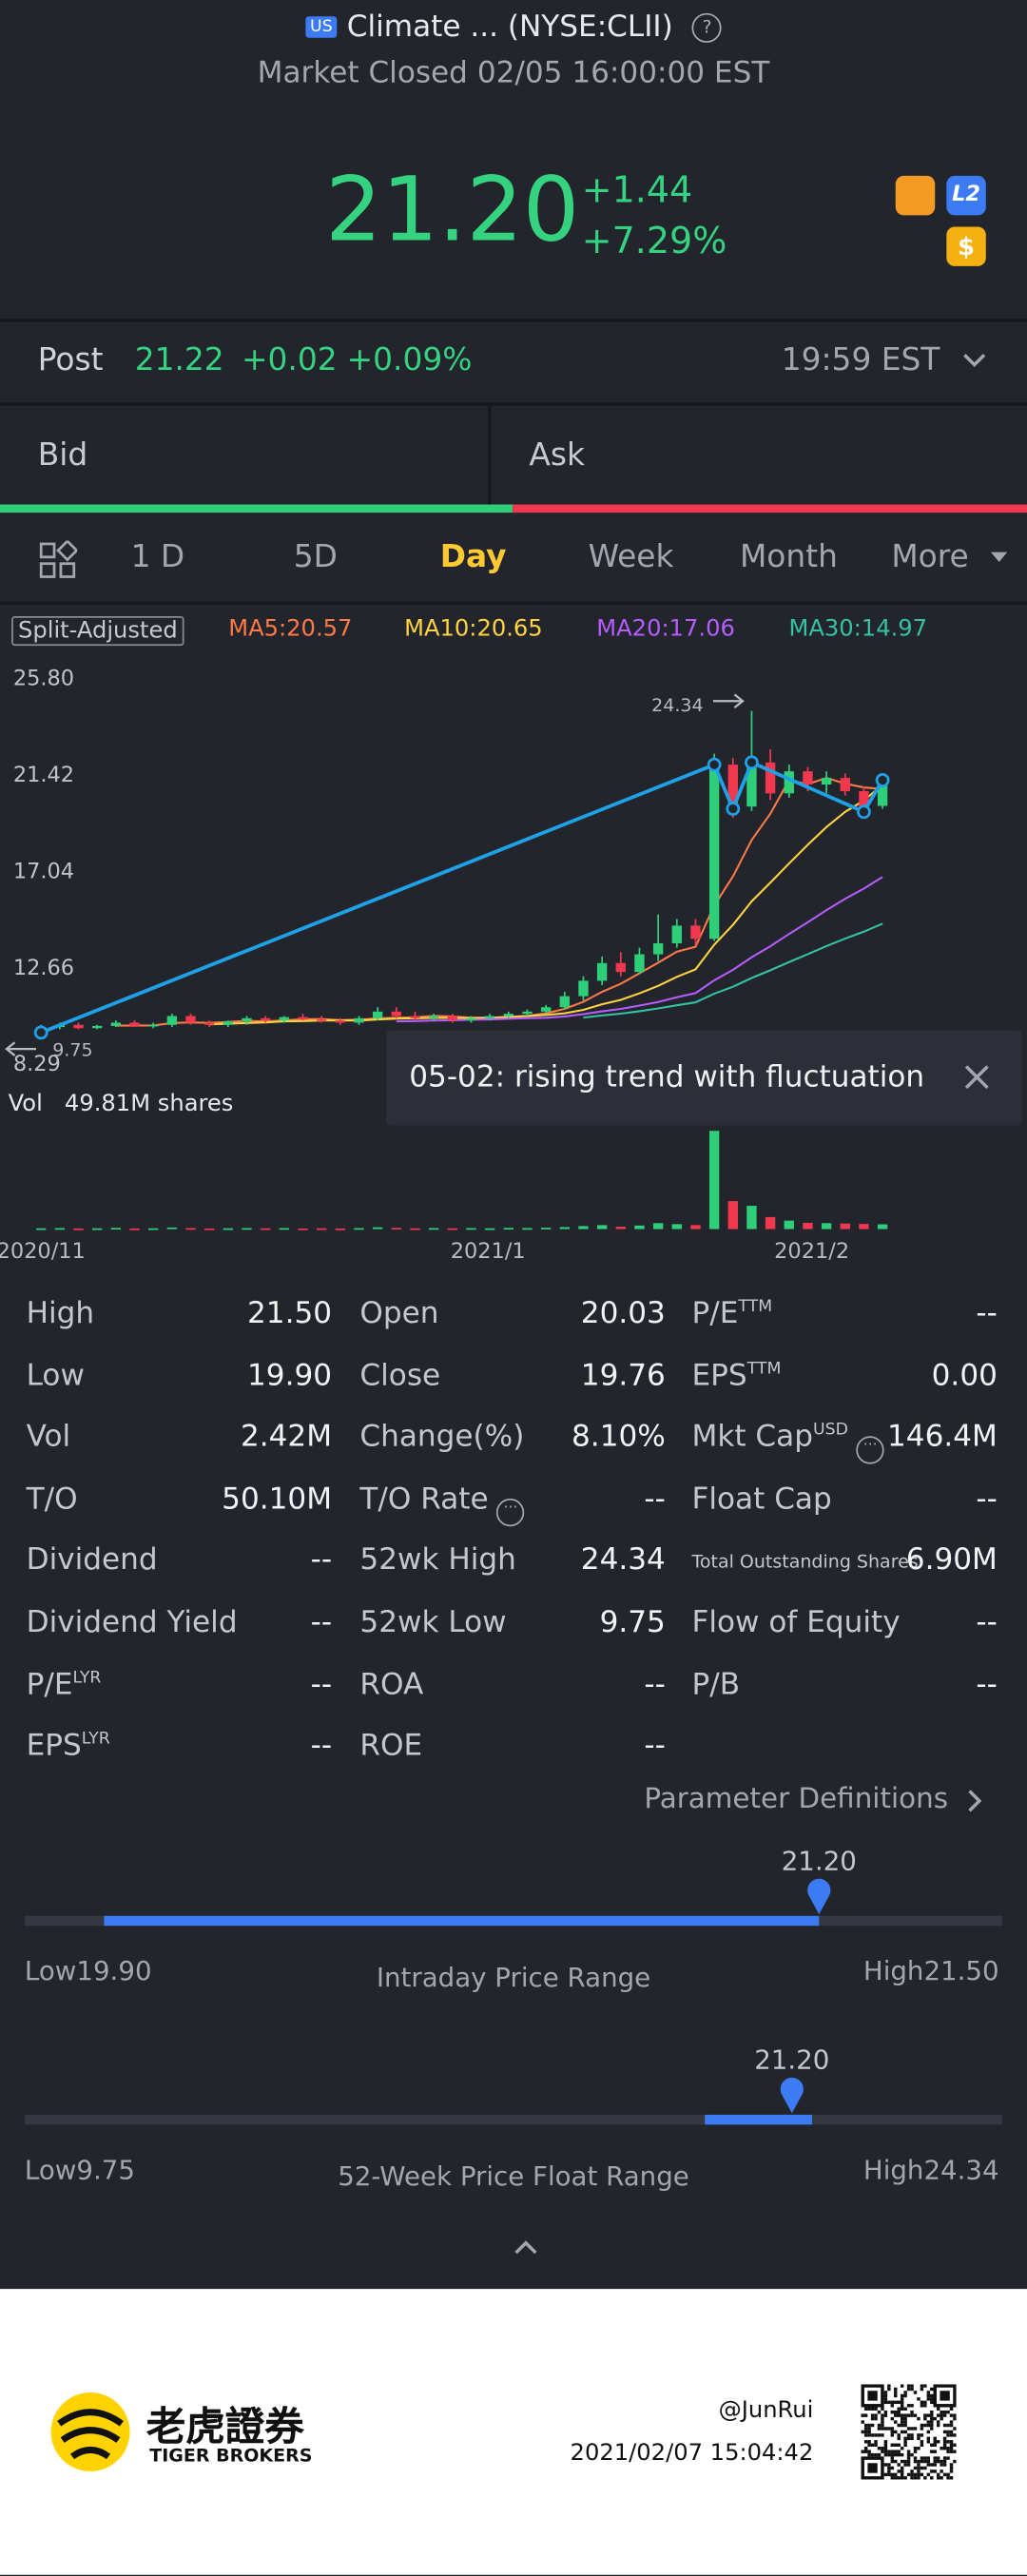 The height and width of the screenshot is (2576, 1027). What do you see at coordinates (792, 2059) in the screenshot?
I see `range-current: 21.20` at bounding box center [792, 2059].